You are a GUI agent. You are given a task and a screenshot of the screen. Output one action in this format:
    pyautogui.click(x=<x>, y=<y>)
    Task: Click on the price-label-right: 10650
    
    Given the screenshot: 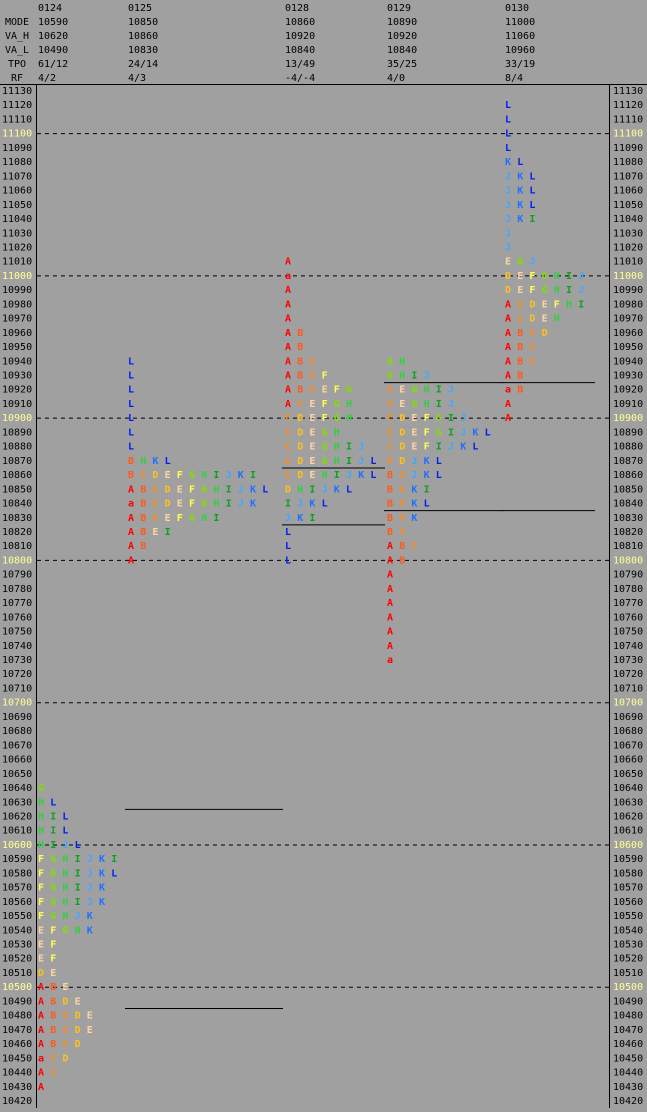 What is the action you would take?
    pyautogui.click(x=628, y=774)
    